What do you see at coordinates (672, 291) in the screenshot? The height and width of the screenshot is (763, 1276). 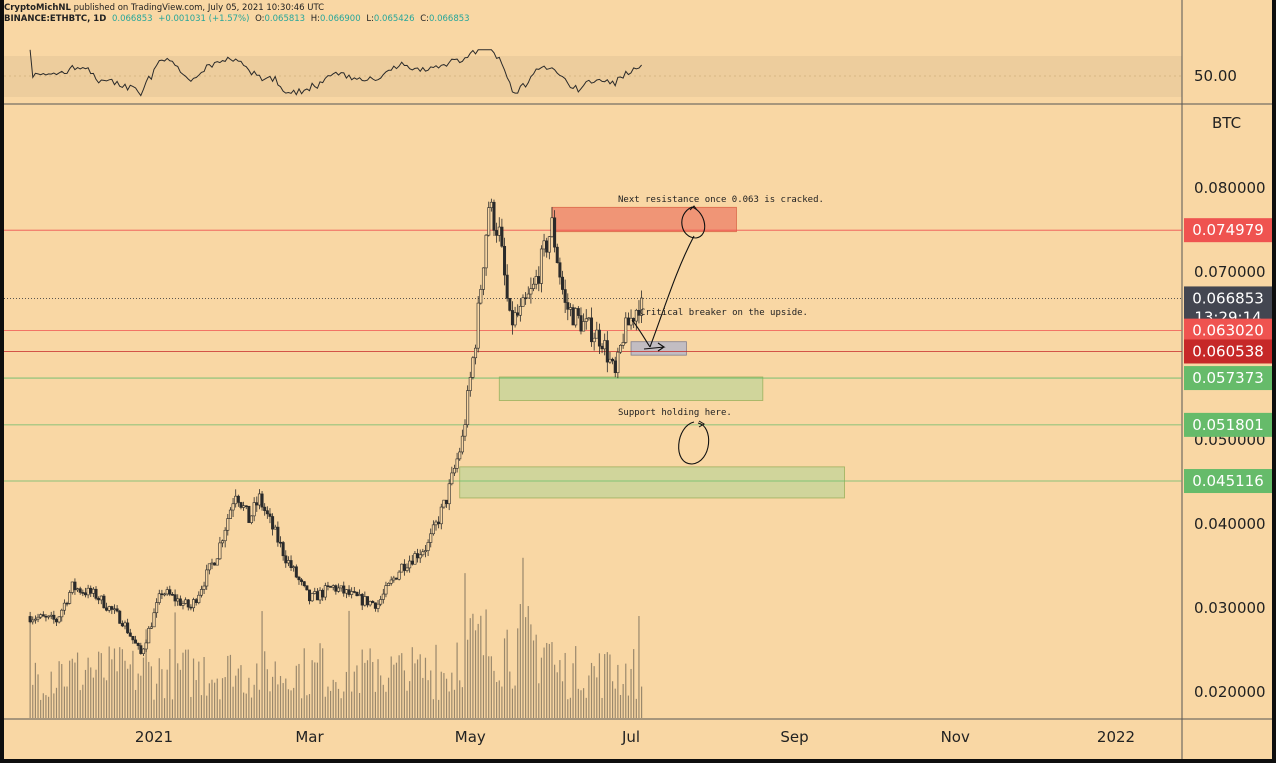 I see `projection-arrow-up` at bounding box center [672, 291].